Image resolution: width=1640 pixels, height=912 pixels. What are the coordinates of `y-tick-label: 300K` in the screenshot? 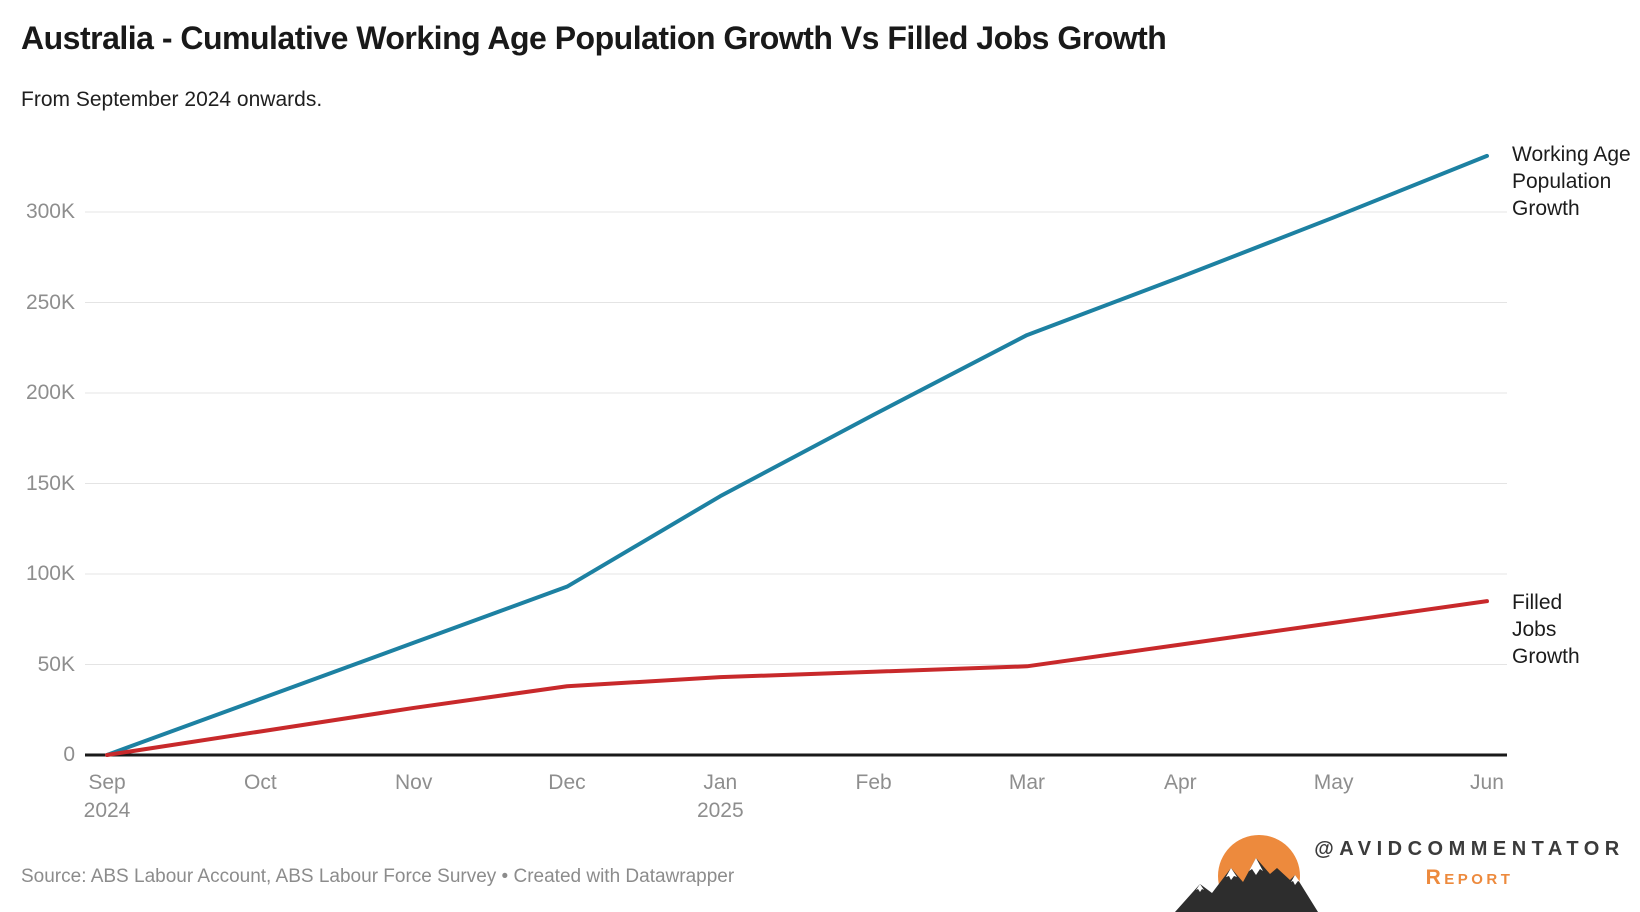 It's located at (50, 211).